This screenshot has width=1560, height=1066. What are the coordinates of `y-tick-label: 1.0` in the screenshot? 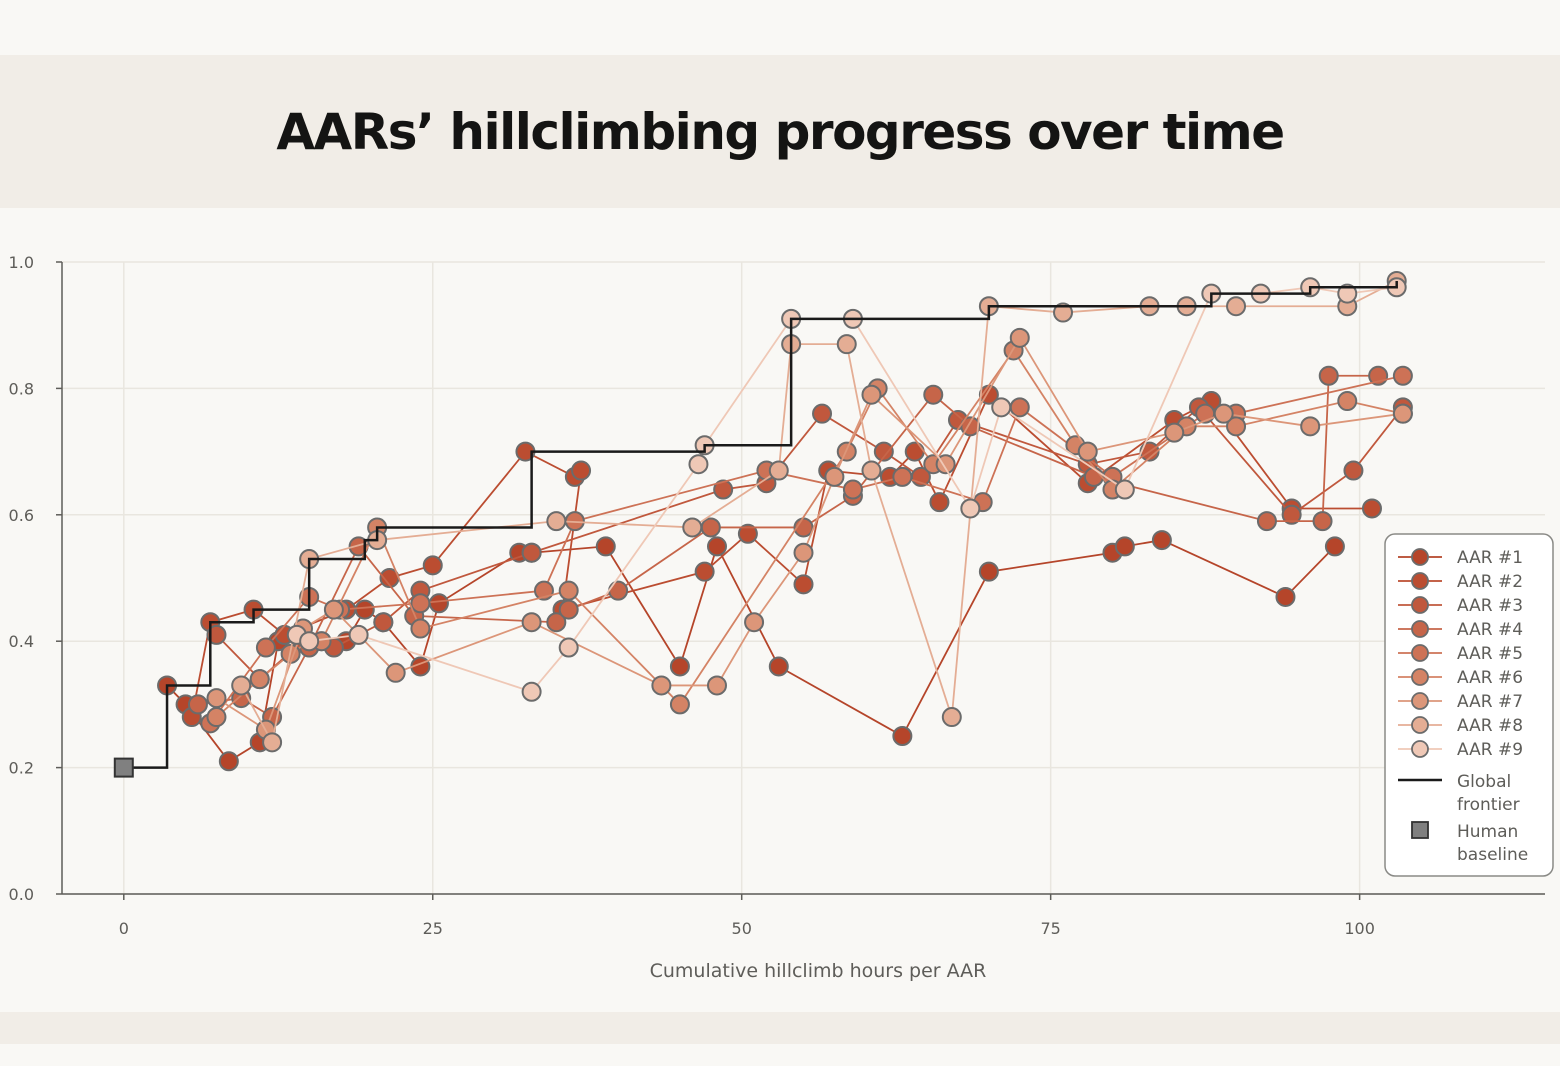 It's located at (21, 262).